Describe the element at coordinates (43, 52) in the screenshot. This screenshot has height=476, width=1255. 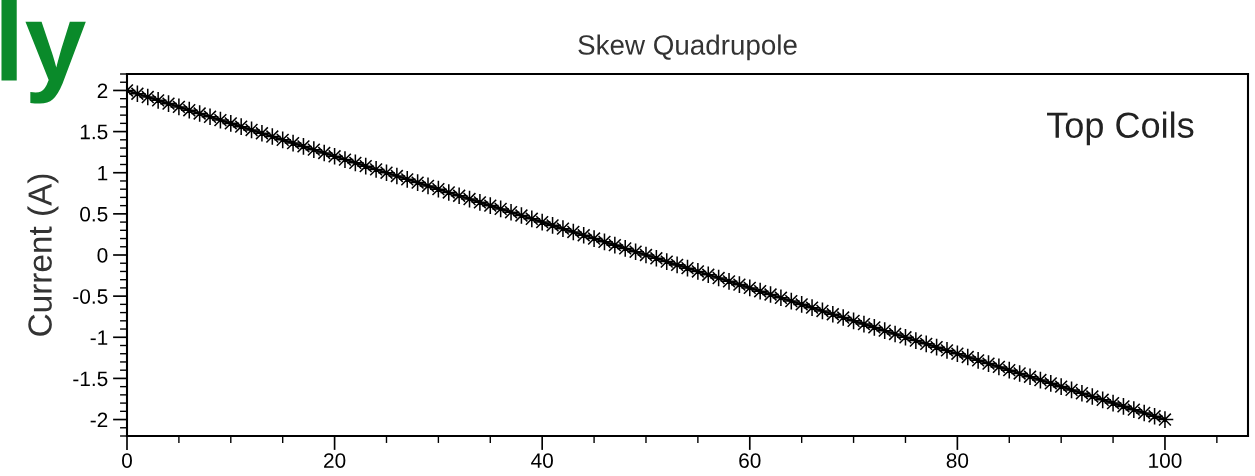
I see `text: ly` at that location.